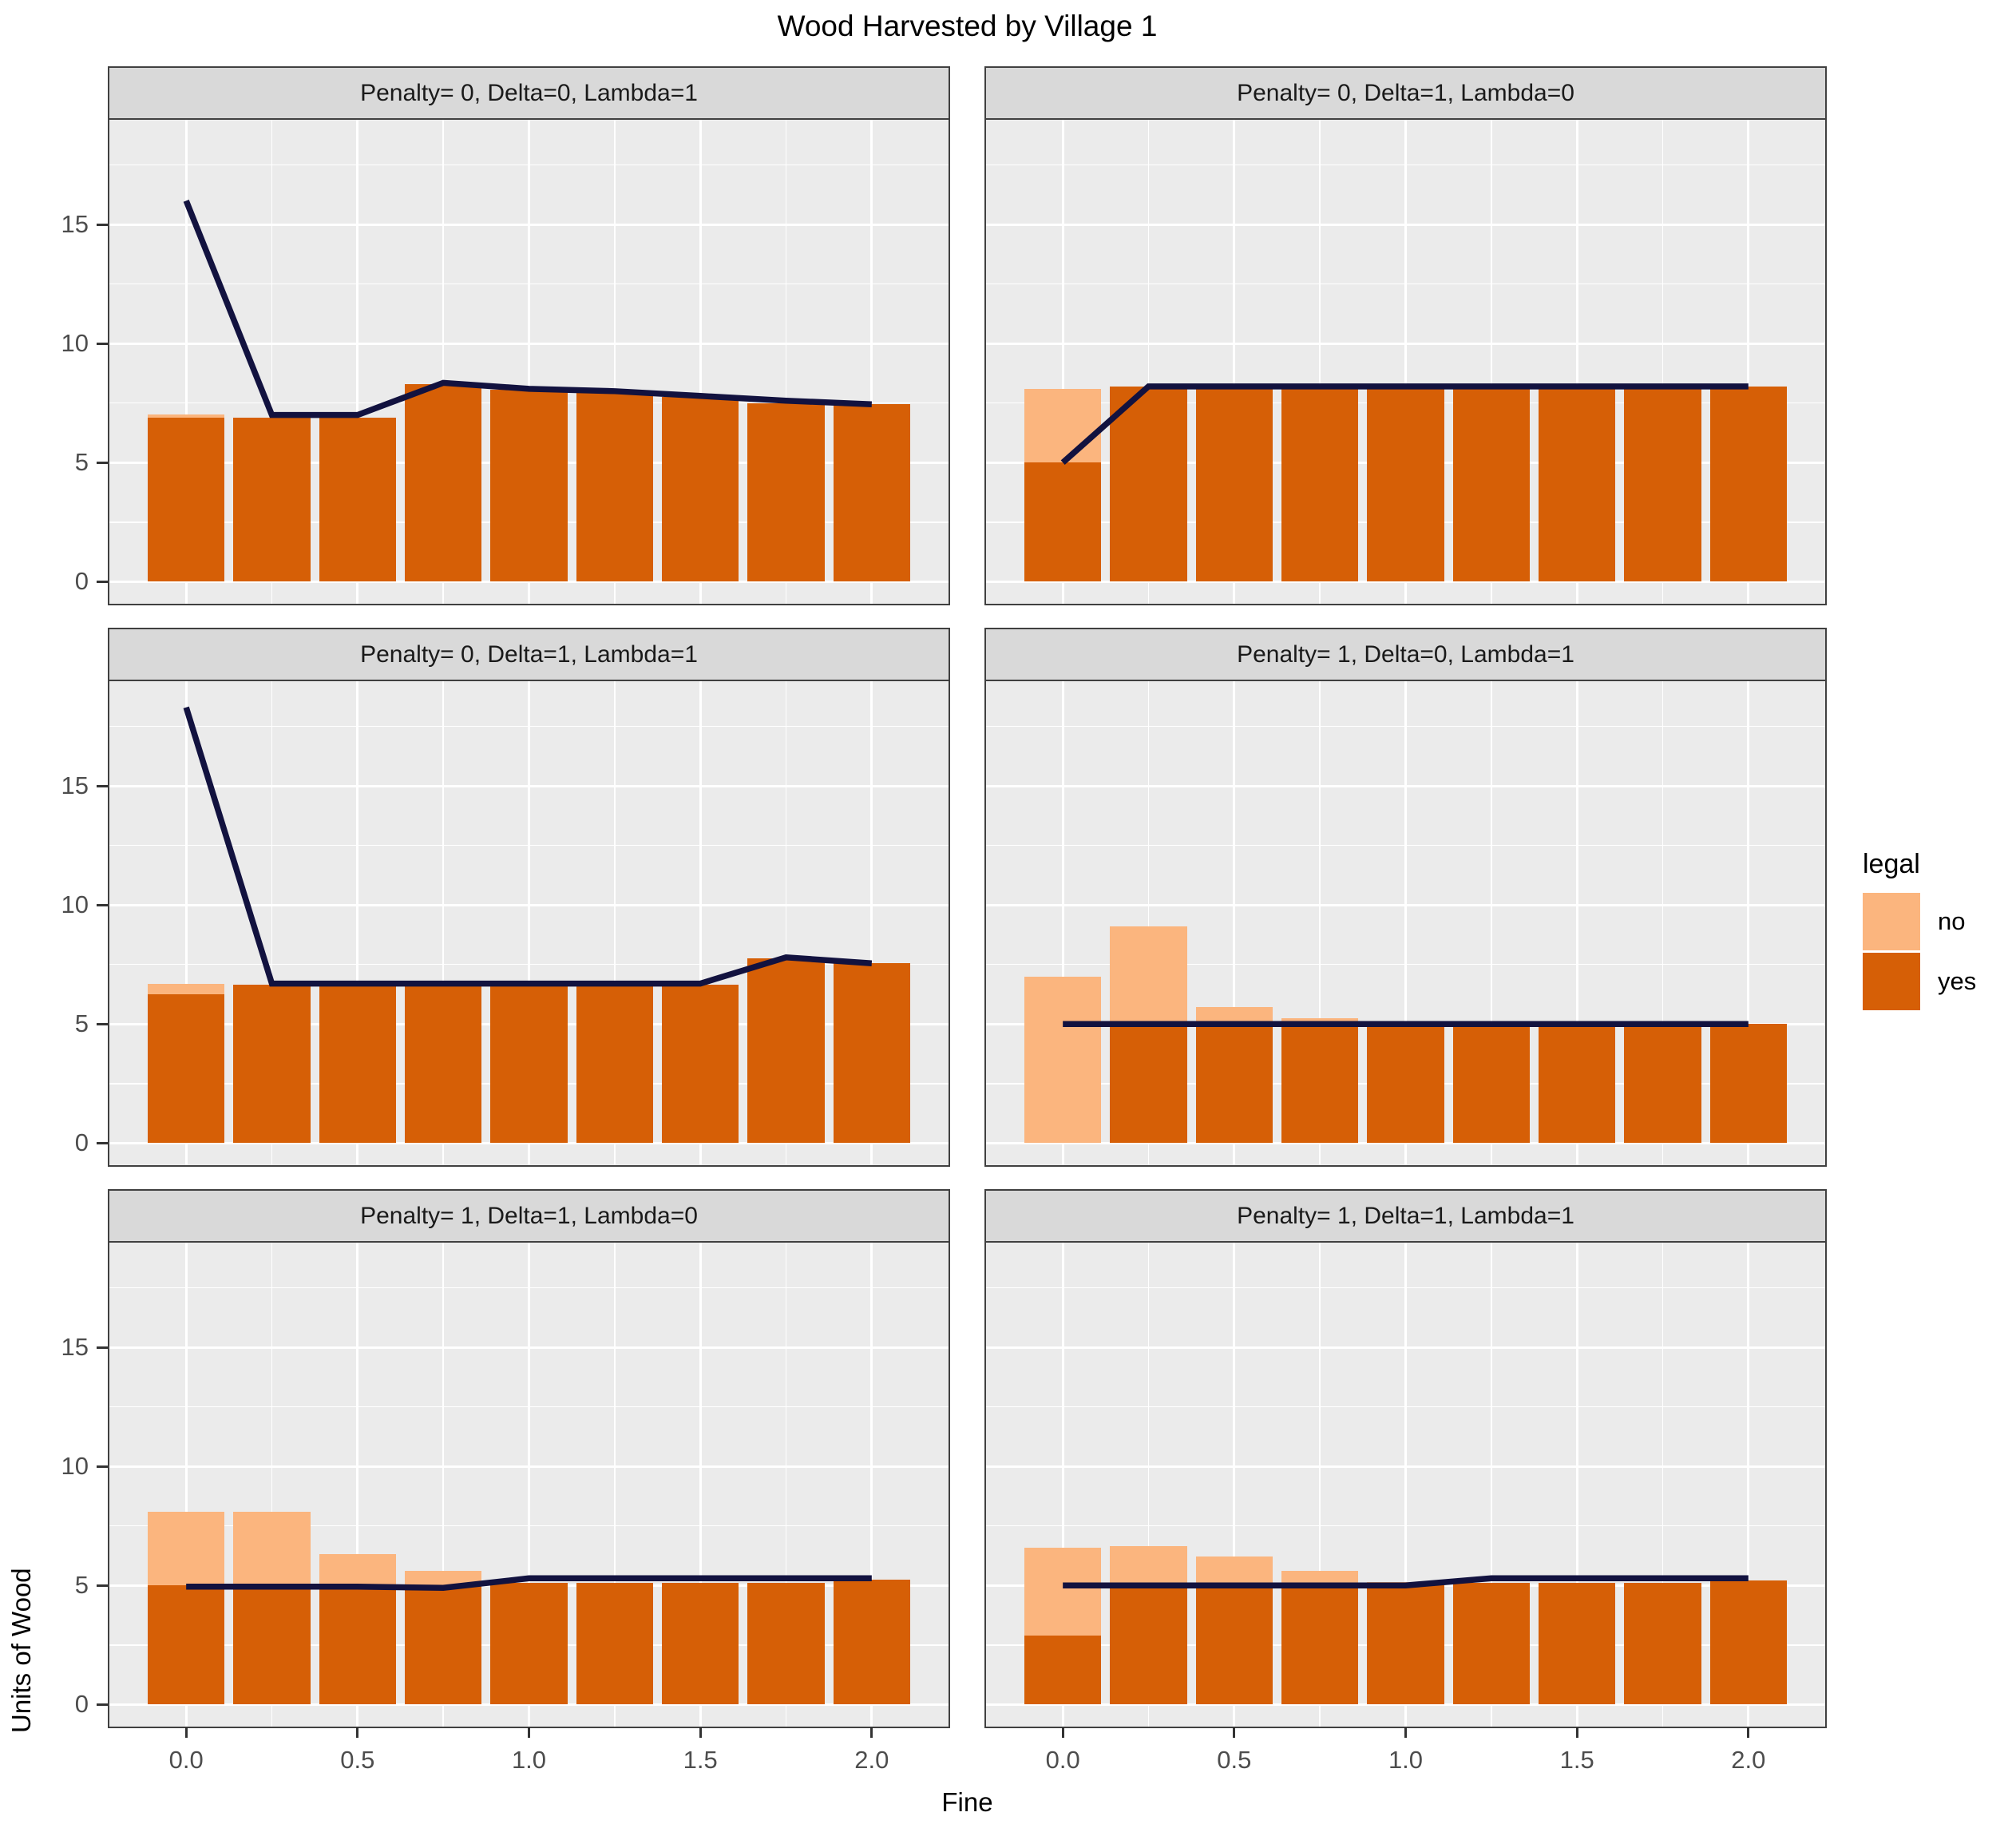 This screenshot has width=2016, height=1844. What do you see at coordinates (529, 1760) in the screenshot?
I see `x-tick-label: 1.0` at bounding box center [529, 1760].